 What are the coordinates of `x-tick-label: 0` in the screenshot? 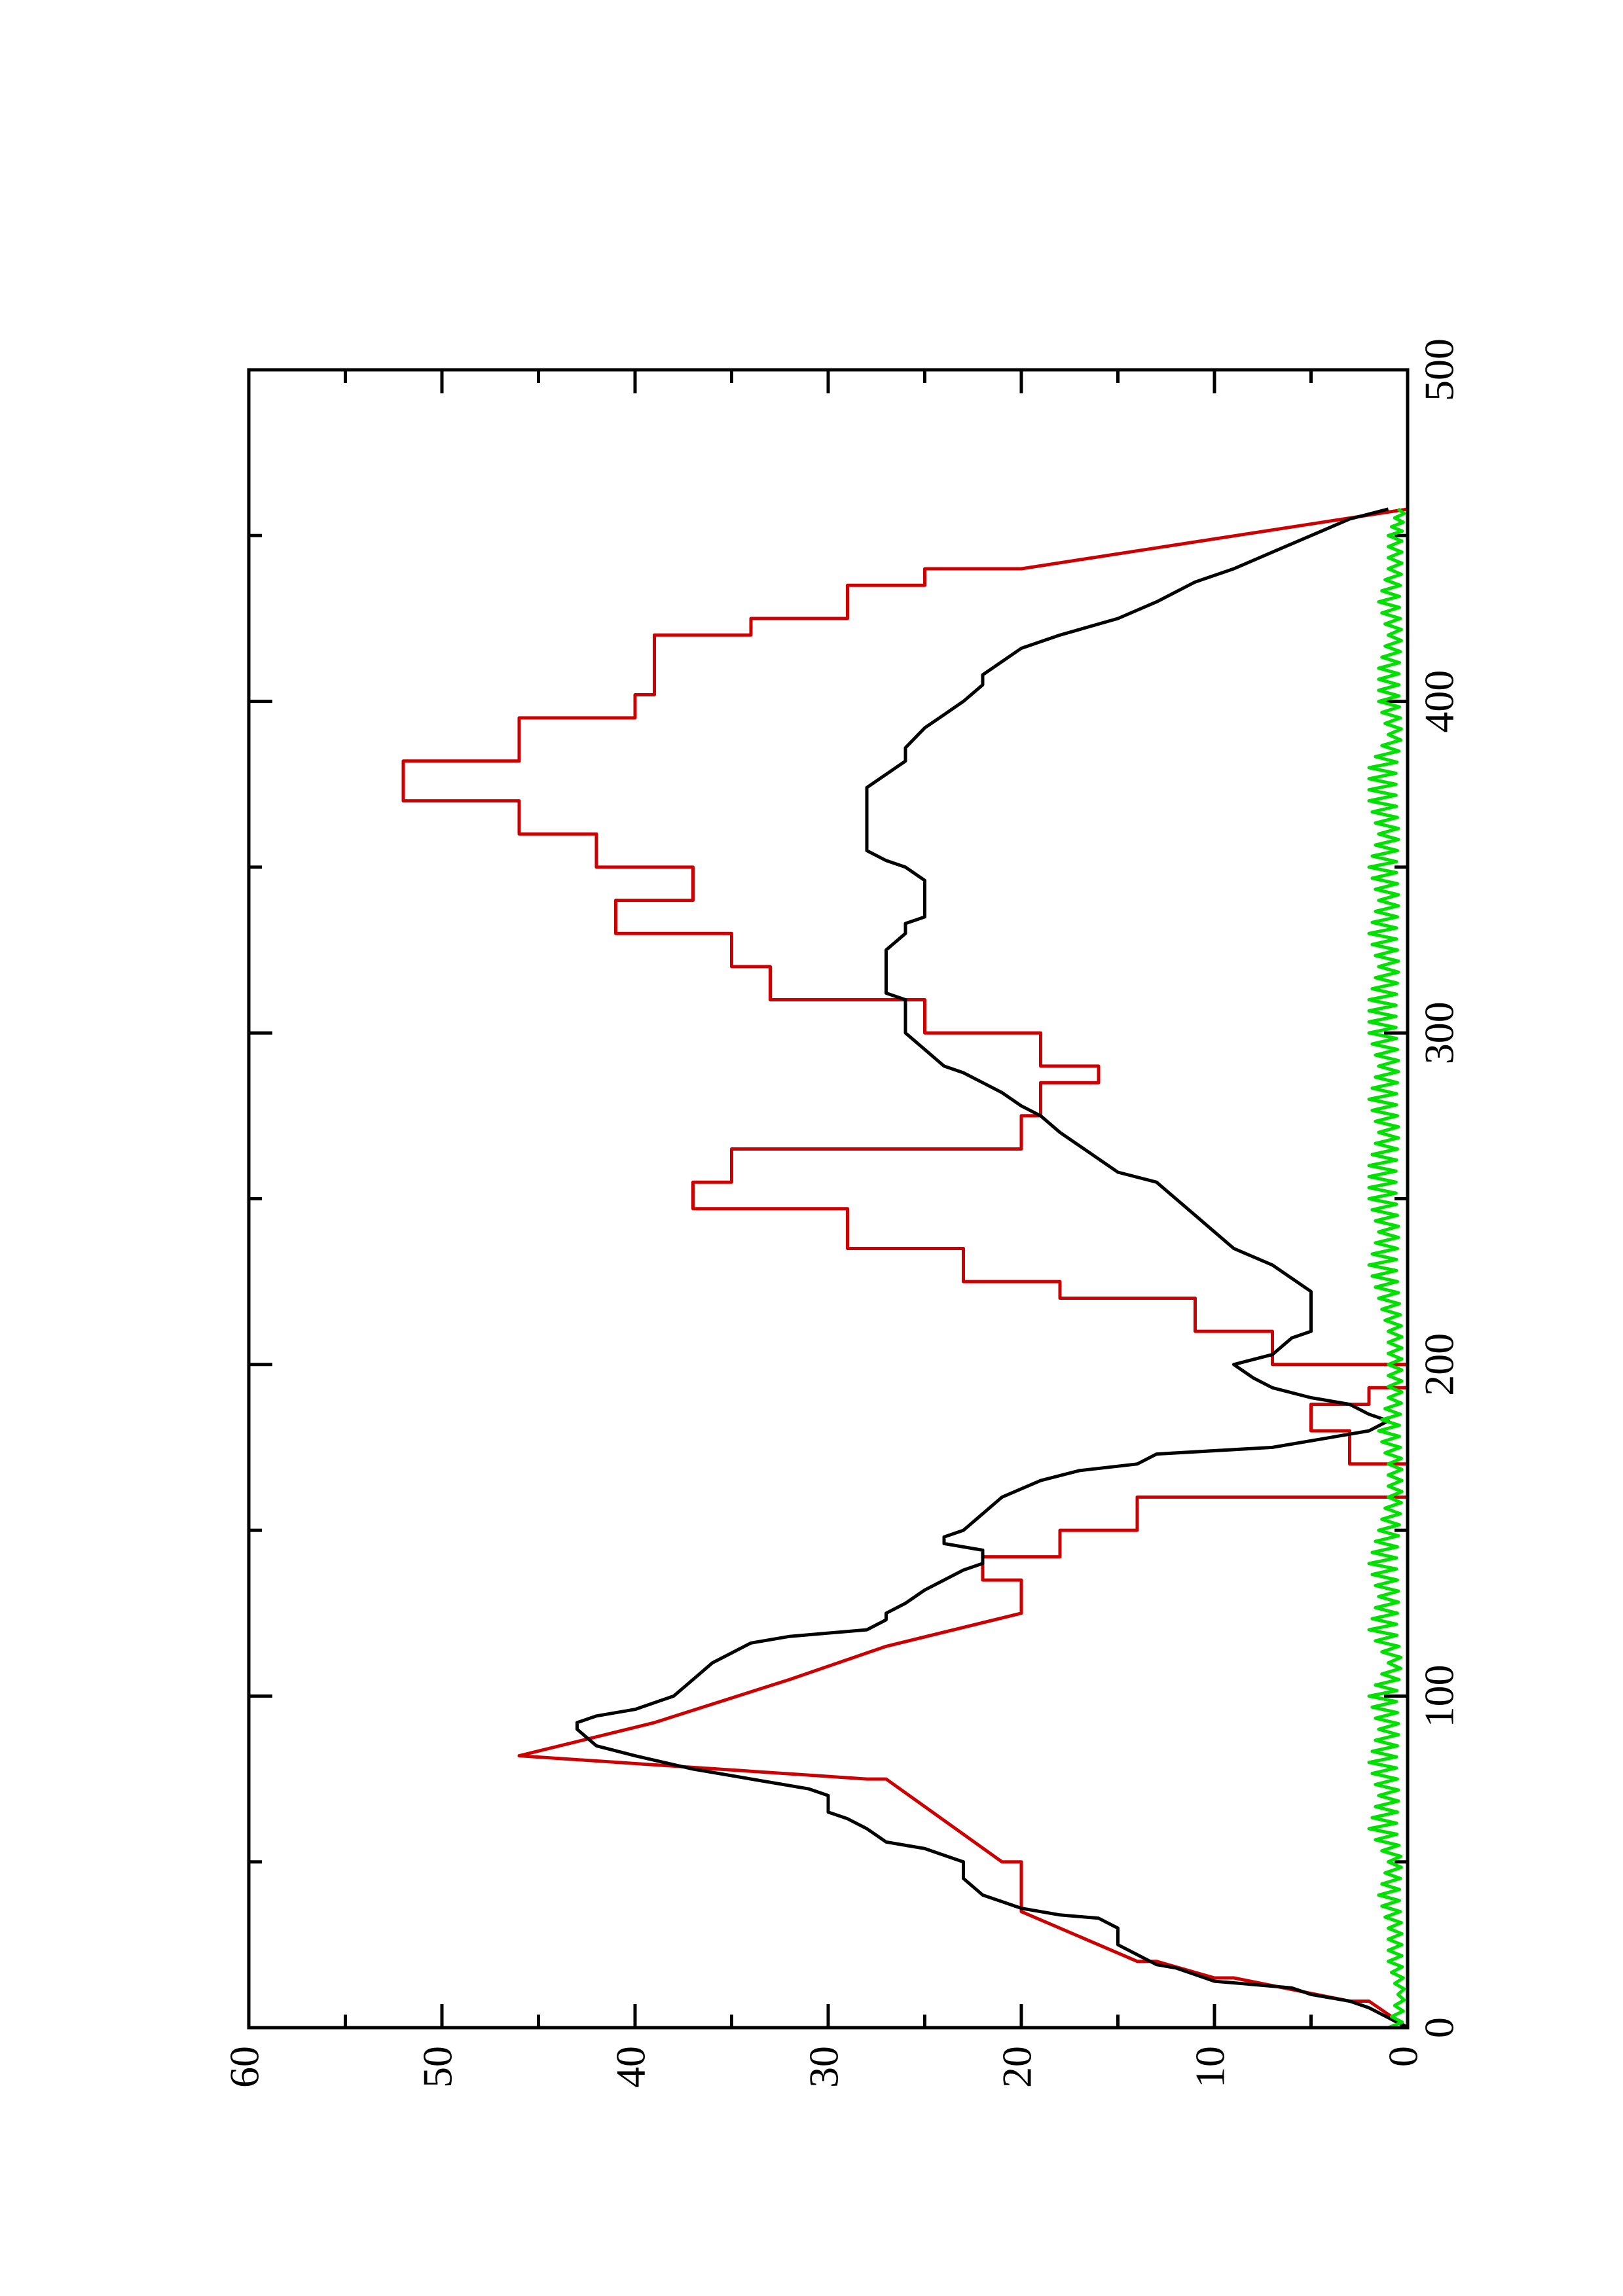 It's located at (1439, 2027).